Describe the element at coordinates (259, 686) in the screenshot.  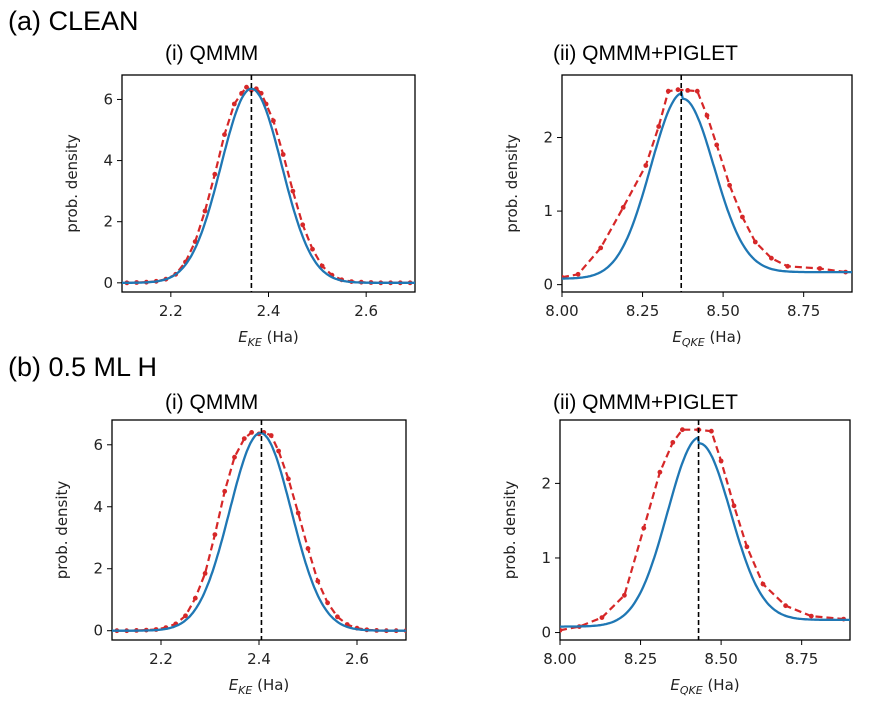
I see `x-axis-title: EKE (Ha)` at that location.